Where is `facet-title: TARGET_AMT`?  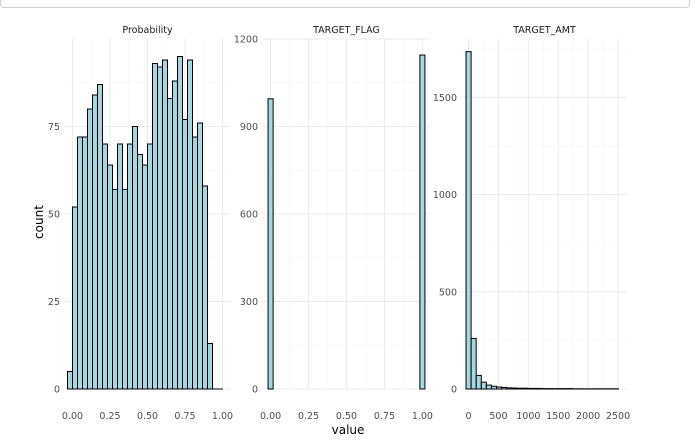
facet-title: TARGET_AMT is located at coordinates (544, 30).